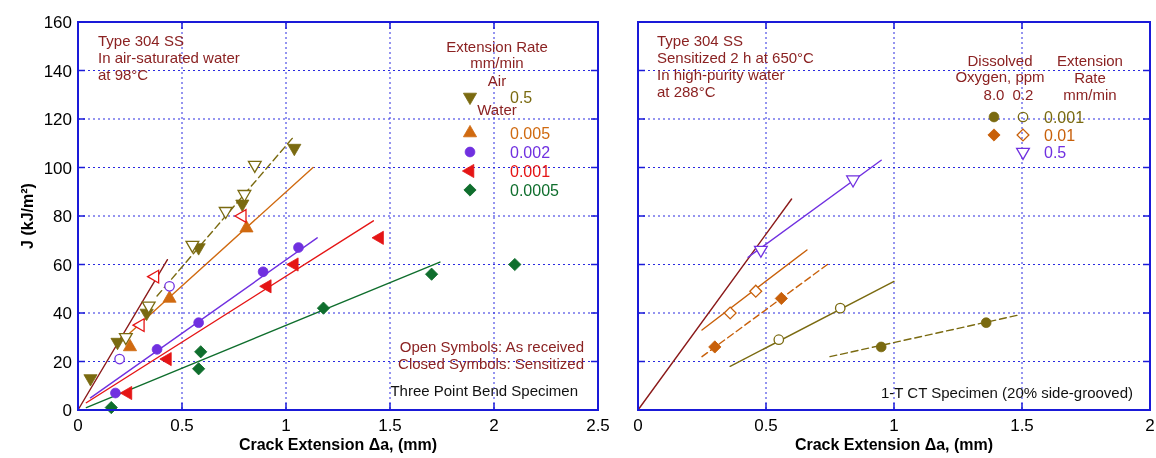 The height and width of the screenshot is (458, 1156). What do you see at coordinates (67, 410) in the screenshot?
I see `y-tick-label: 0` at bounding box center [67, 410].